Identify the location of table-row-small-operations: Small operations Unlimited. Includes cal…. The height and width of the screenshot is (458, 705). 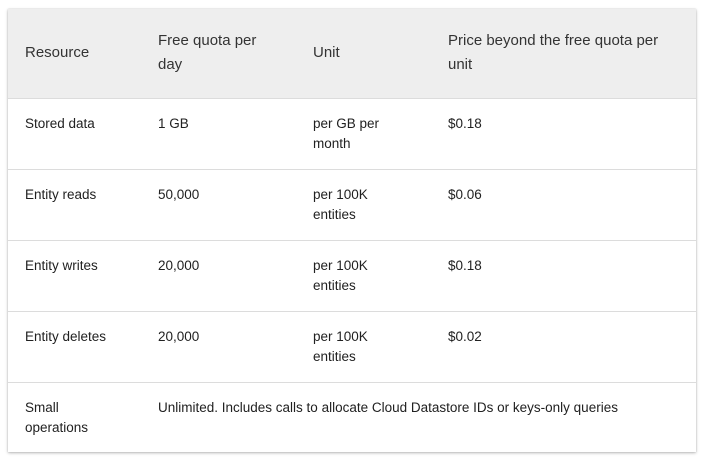
(352, 417).